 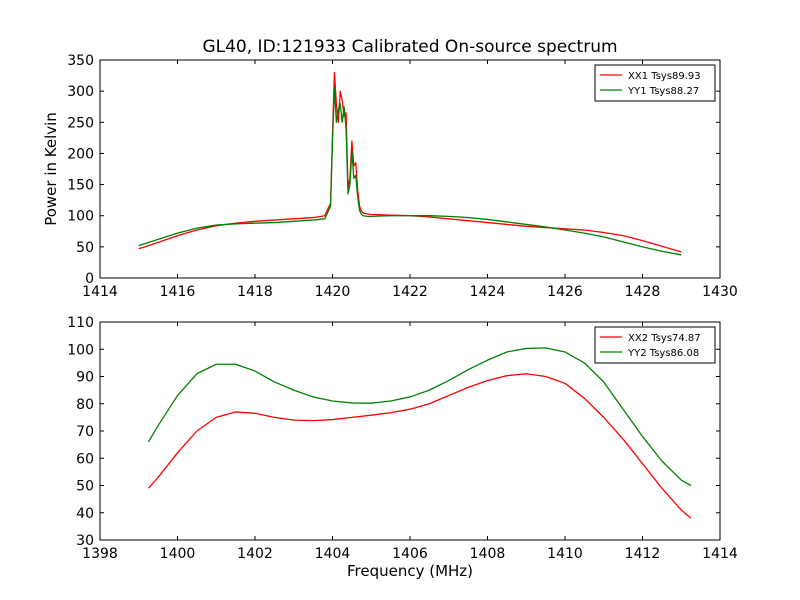 I want to click on x-tick-label: 1410, so click(x=565, y=554).